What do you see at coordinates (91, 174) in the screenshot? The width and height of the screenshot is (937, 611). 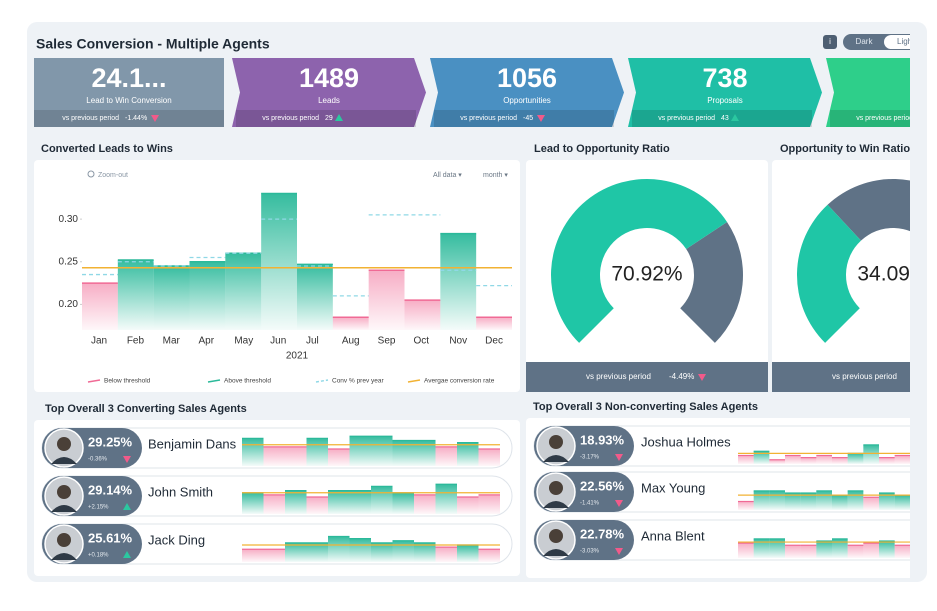 I see `zoom-icon` at bounding box center [91, 174].